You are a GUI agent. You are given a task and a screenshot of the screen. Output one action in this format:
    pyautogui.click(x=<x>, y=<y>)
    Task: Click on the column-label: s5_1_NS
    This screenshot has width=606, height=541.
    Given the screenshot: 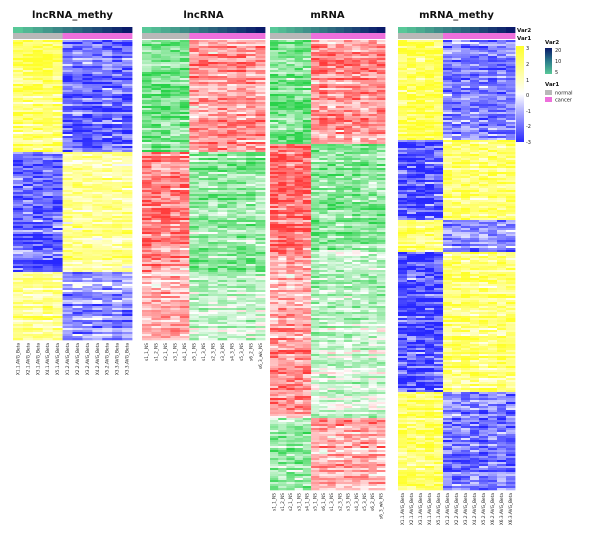 What is the action you would take?
    pyautogui.click(x=195, y=352)
    